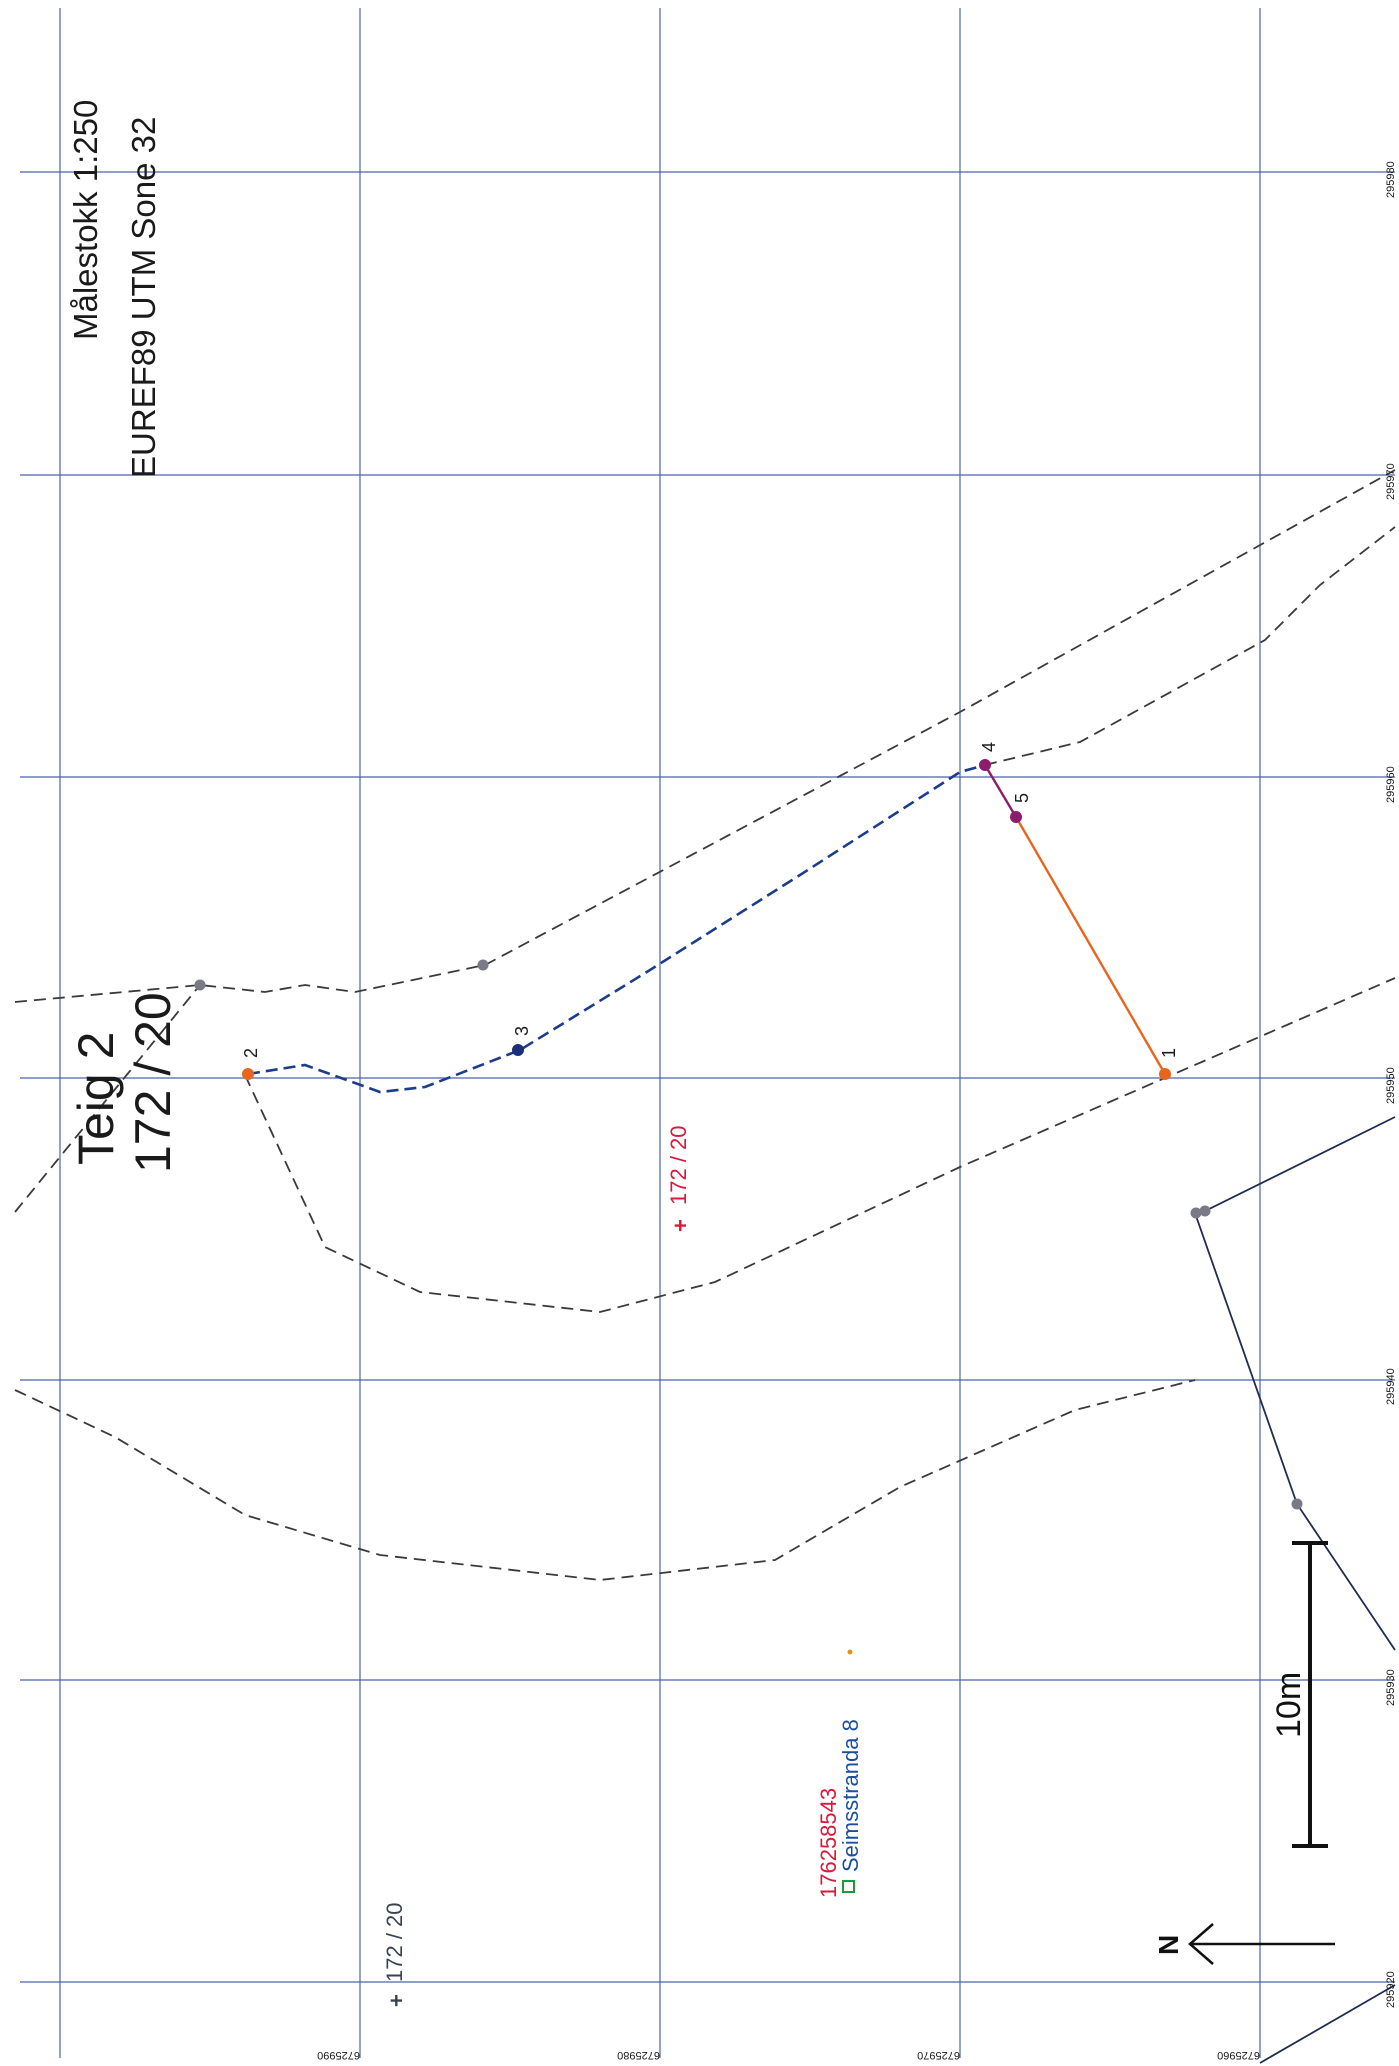 Image resolution: width=1399 pixels, height=2066 pixels. I want to click on northing-tick-label: 6725990, so click(338, 2055).